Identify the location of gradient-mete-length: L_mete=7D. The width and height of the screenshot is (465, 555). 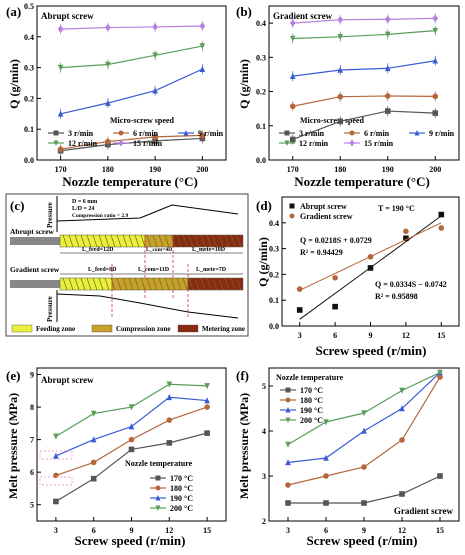
(211, 270).